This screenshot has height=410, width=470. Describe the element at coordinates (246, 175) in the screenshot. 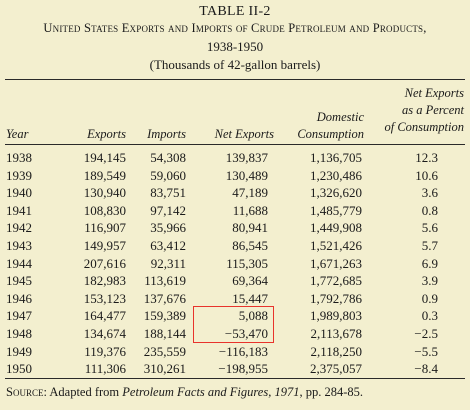

I see `cell-net-exports: 130,489` at that location.